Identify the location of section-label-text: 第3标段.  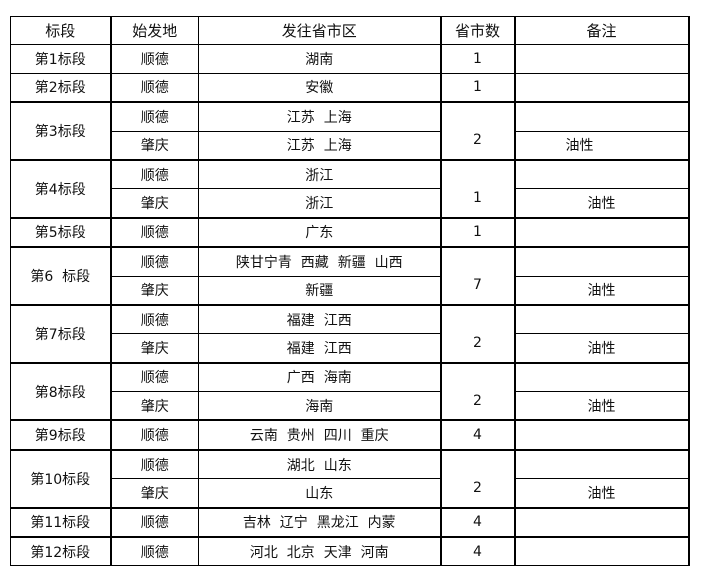
(60, 132).